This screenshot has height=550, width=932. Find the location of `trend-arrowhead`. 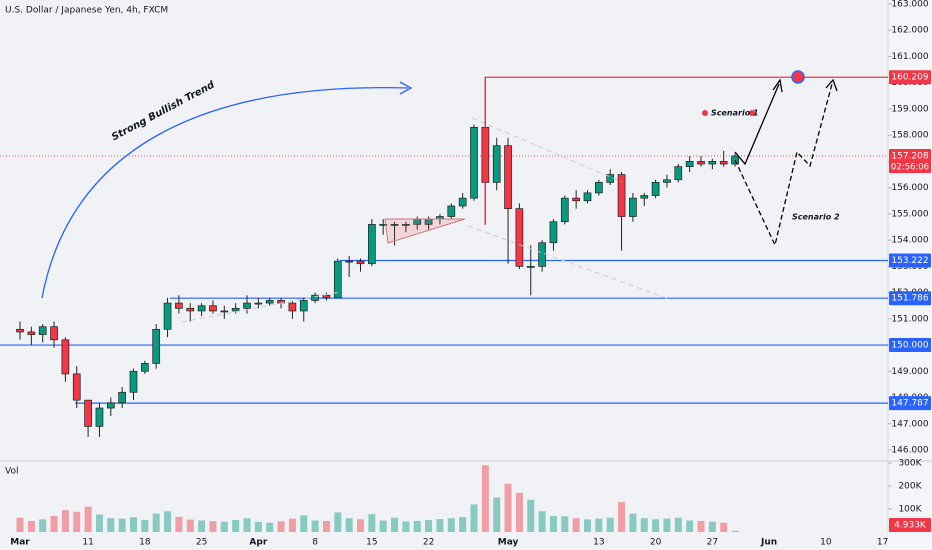

trend-arrowhead is located at coordinates (406, 88).